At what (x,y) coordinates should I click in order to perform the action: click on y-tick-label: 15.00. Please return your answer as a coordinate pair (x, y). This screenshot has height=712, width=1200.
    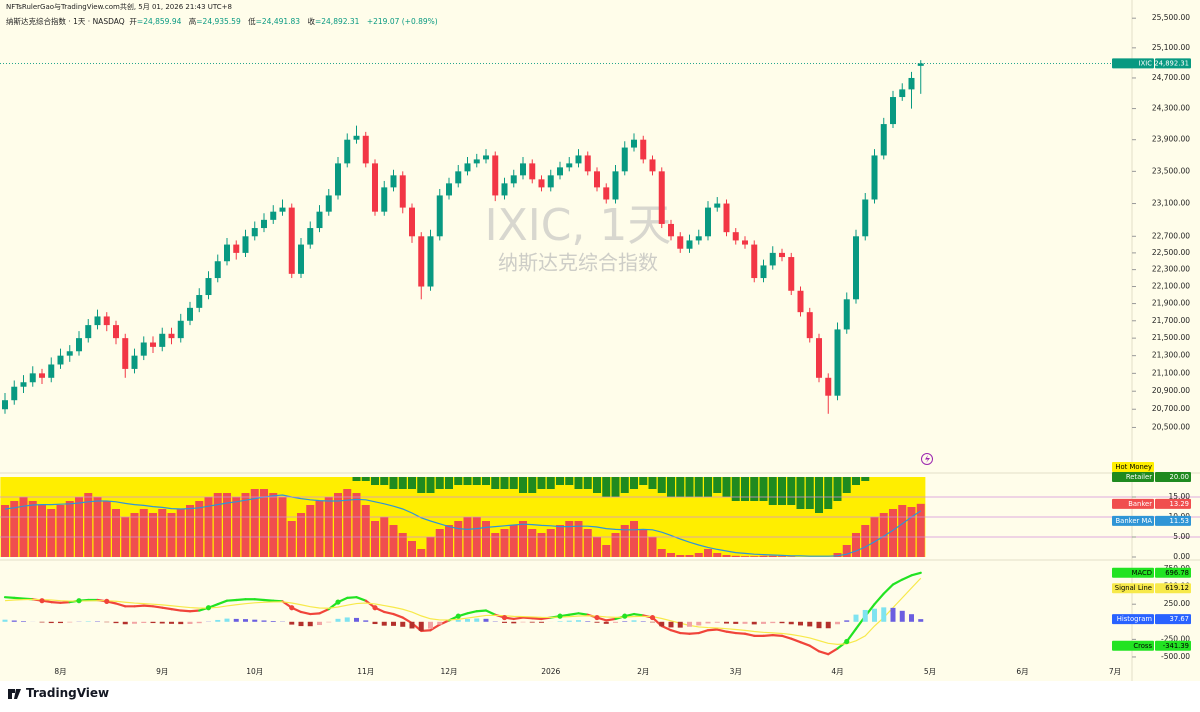
    Looking at the image, I should click on (1180, 496).